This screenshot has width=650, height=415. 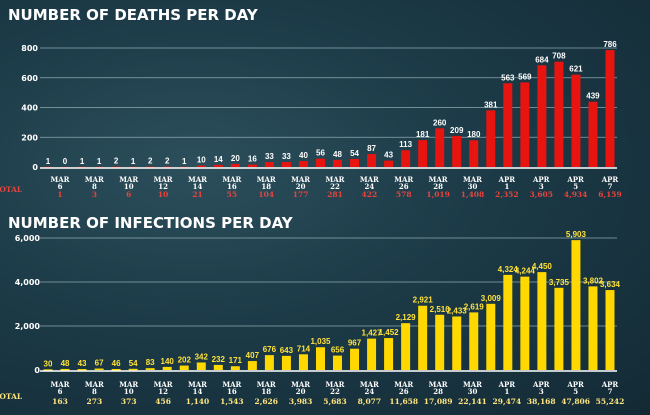 What do you see at coordinates (232, 401) in the screenshot?
I see `infections-total-value: 1,543` at bounding box center [232, 401].